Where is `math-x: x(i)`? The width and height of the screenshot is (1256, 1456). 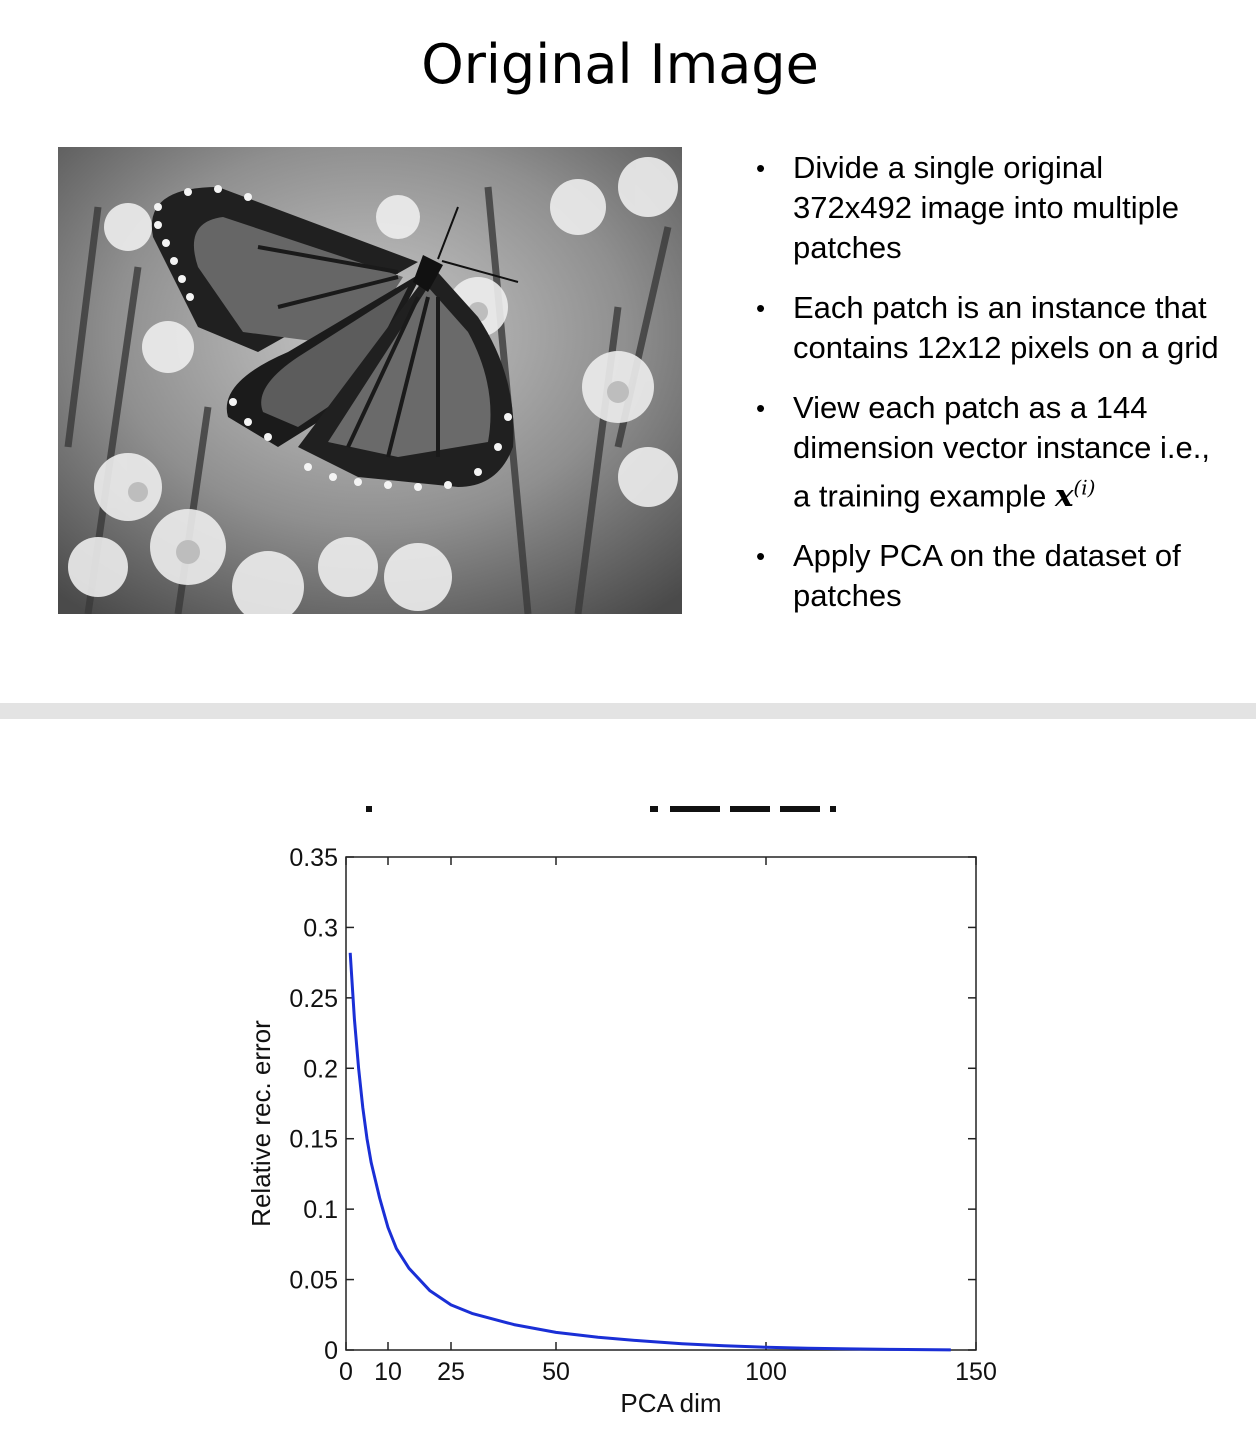
math-x: x(i) is located at coordinates (1075, 495).